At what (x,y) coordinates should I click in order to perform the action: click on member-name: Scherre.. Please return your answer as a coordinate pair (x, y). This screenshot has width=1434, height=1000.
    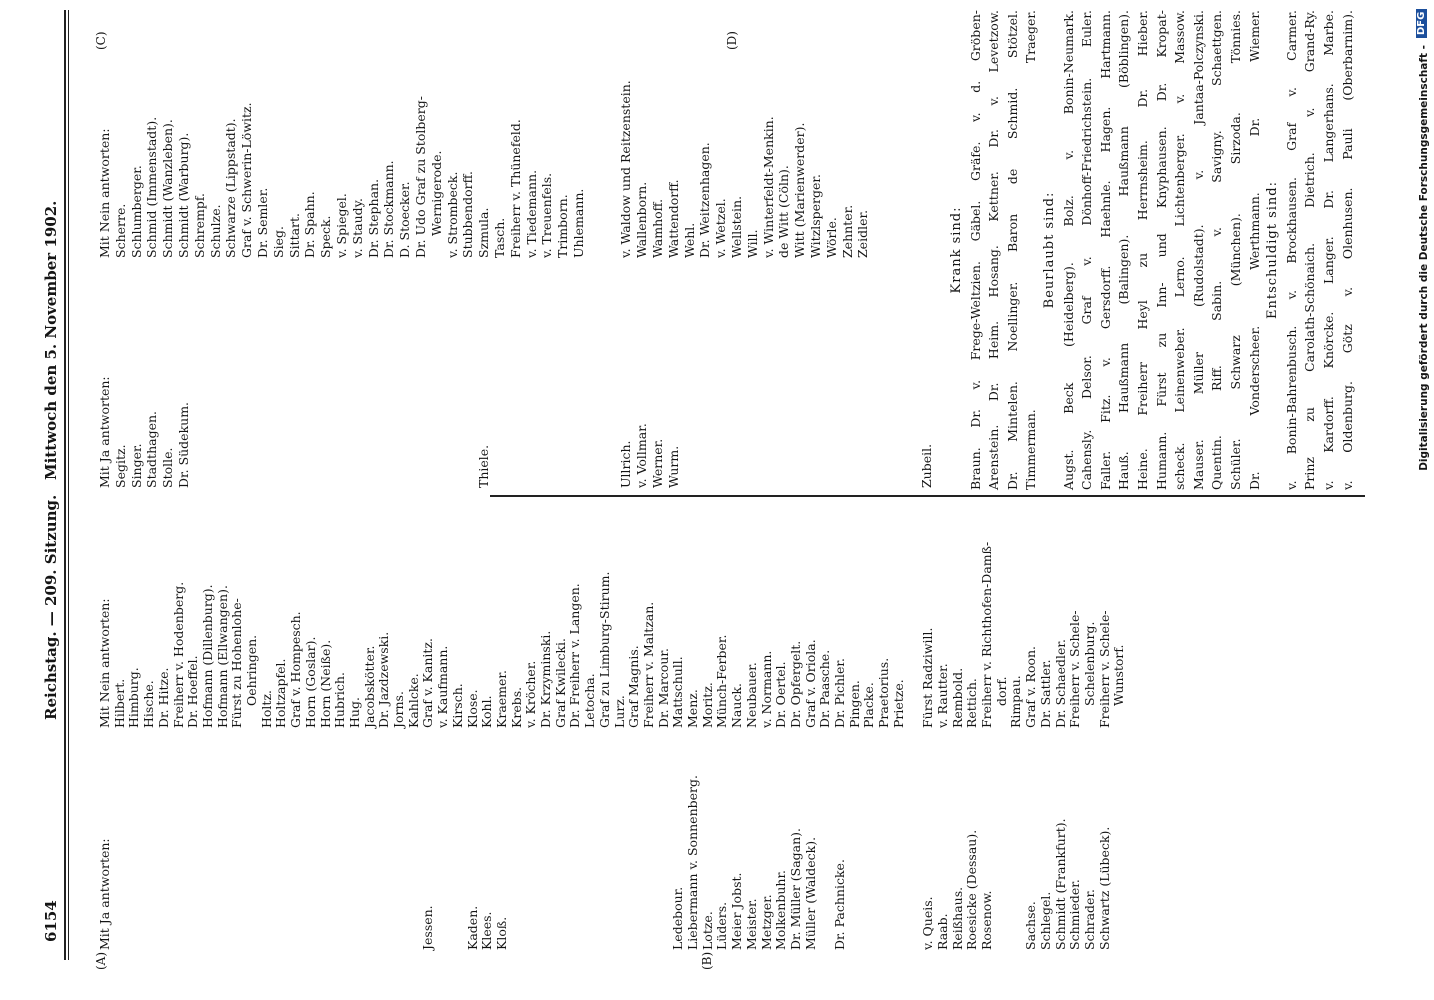
    Looking at the image, I should click on (120, 230).